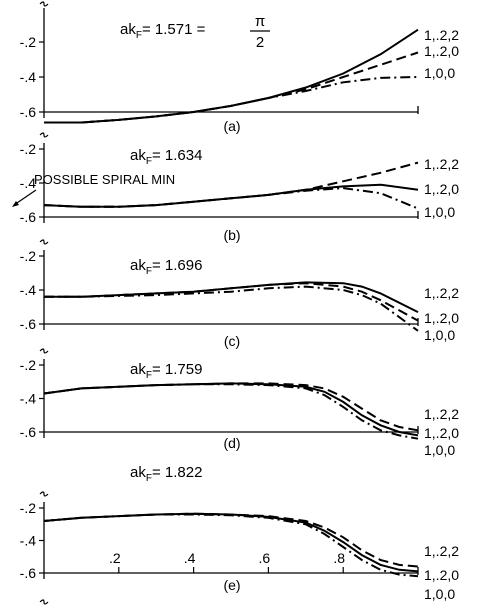 This screenshot has height=608, width=479. Describe the element at coordinates (166, 267) in the screenshot. I see `panel-c-ak-title: akF= 1.696` at that location.